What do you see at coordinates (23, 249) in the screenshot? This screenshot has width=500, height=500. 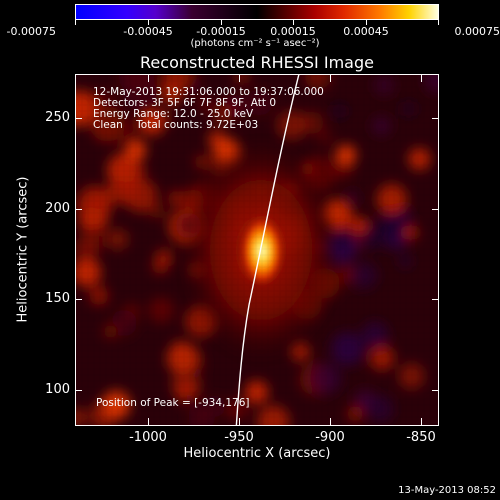 I see `y-axis-title: Heliocentric Y (arcsec)` at bounding box center [23, 249].